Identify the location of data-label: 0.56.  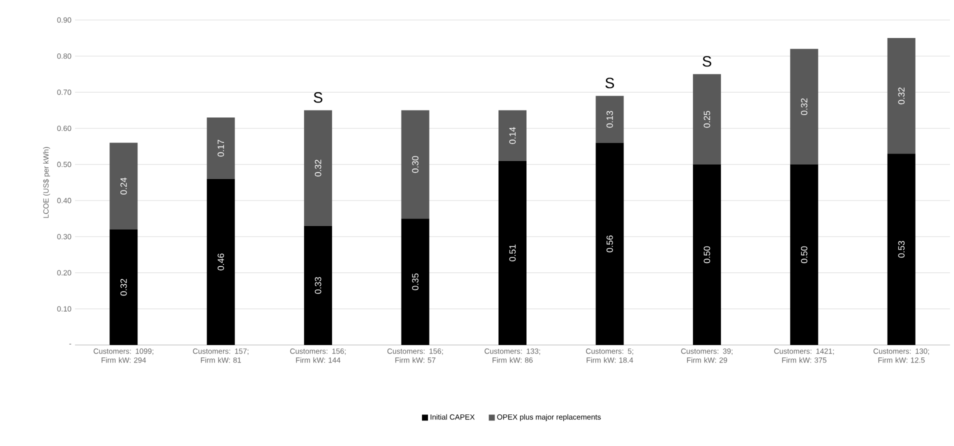
(609, 244).